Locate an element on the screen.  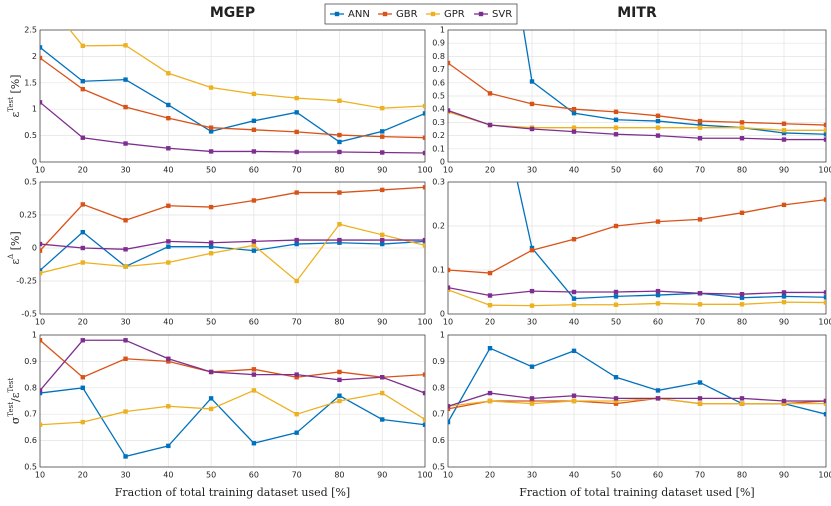
y-tick-label: 0.7 is located at coordinates (30, 414).